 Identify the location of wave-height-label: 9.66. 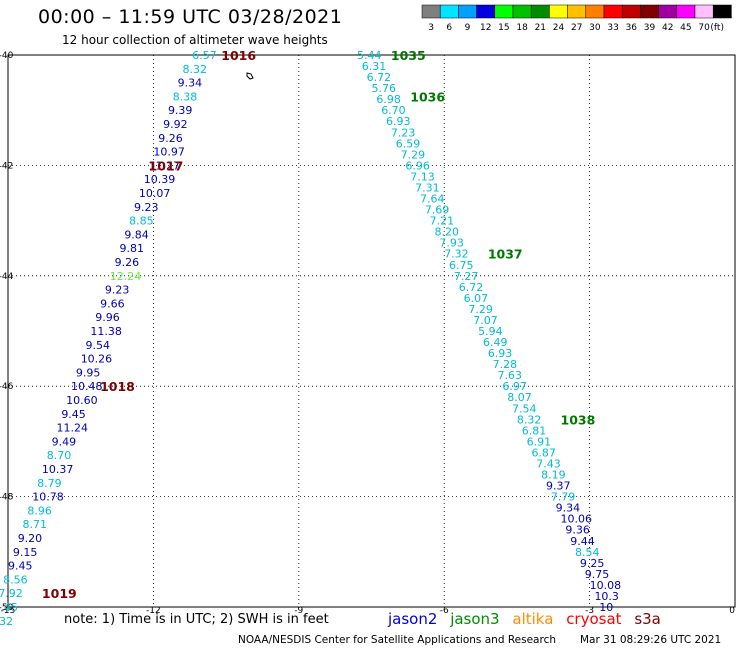
(112, 303).